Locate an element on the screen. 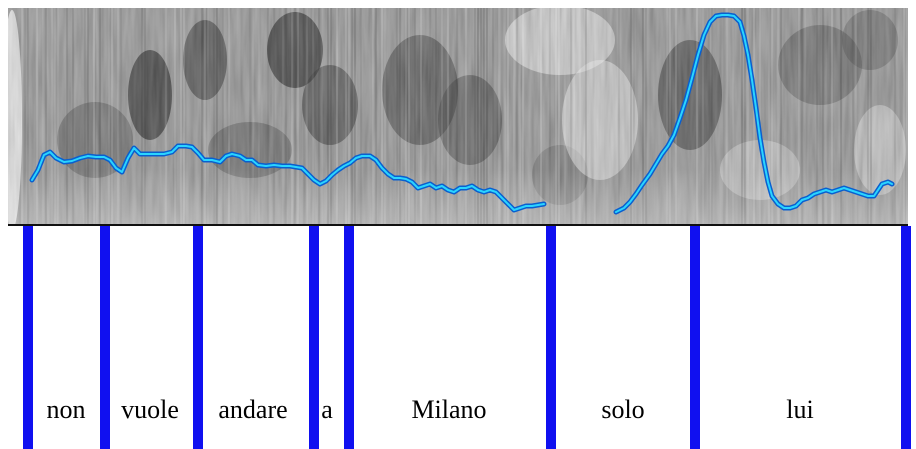  word-labels: non vuole andare a Milano solo lui is located at coordinates (430, 409).